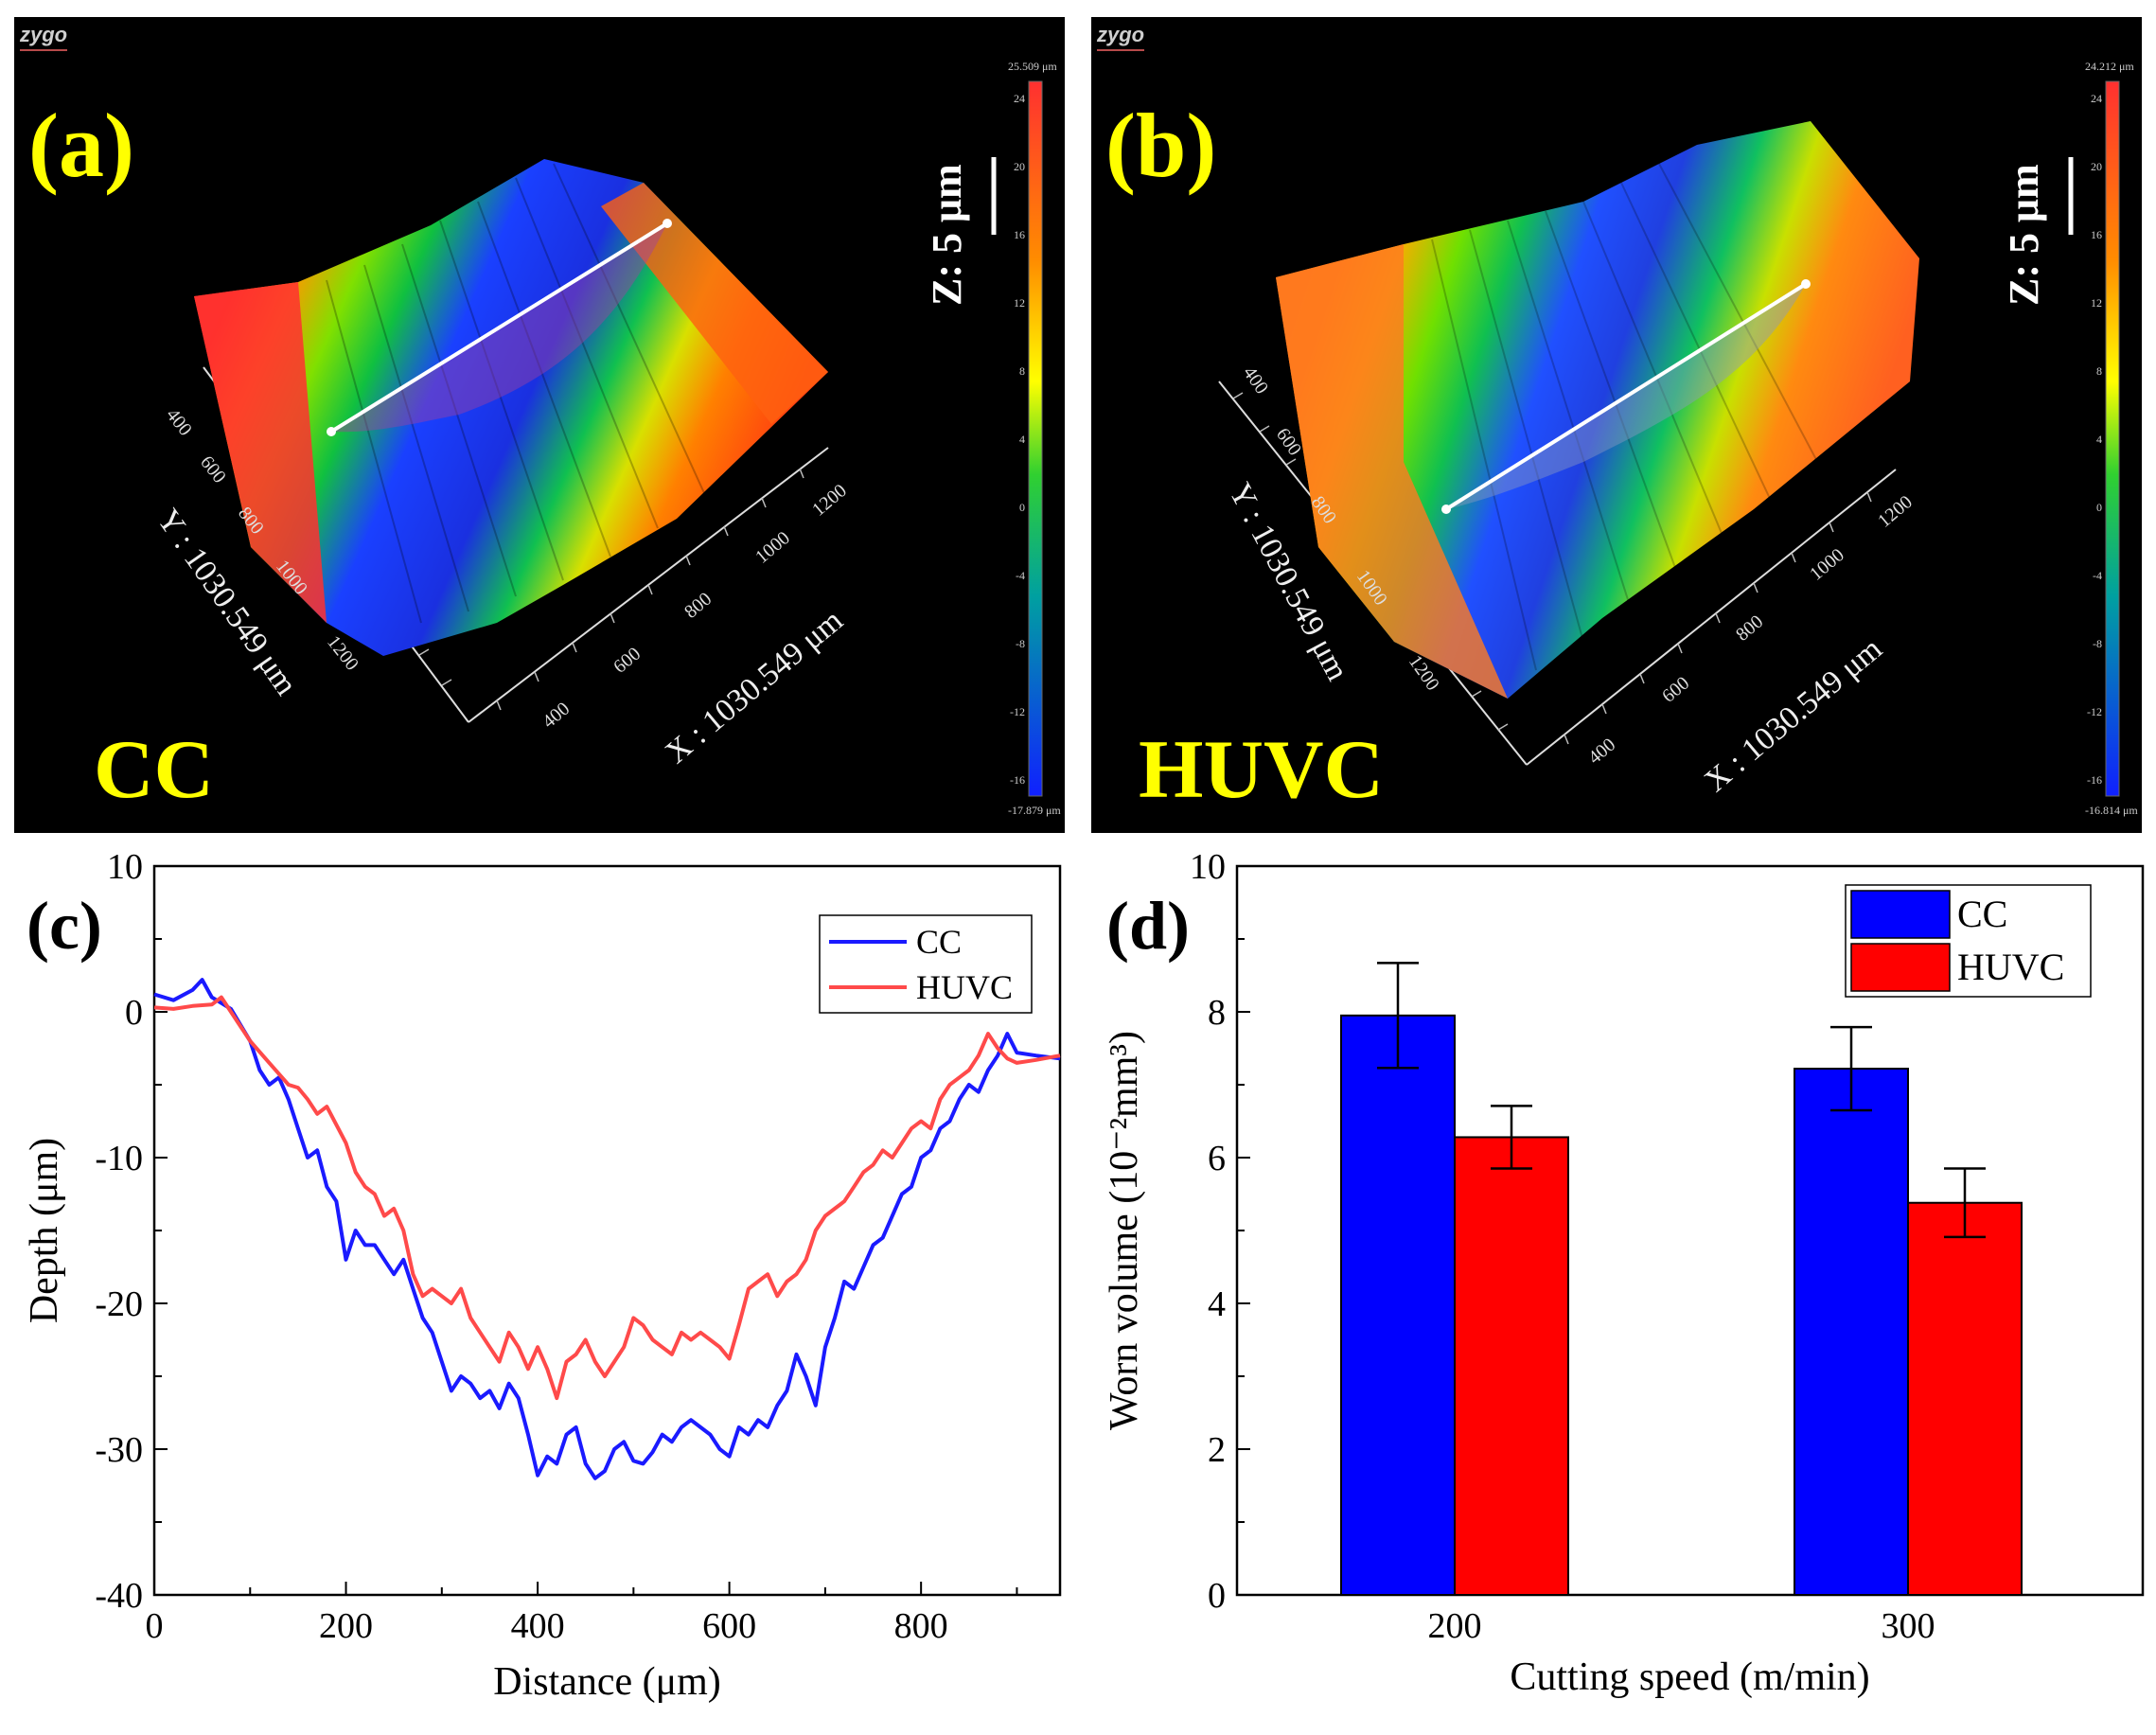  Describe the element at coordinates (921, 1626) in the screenshot. I see `x-tick-label: 800` at that location.